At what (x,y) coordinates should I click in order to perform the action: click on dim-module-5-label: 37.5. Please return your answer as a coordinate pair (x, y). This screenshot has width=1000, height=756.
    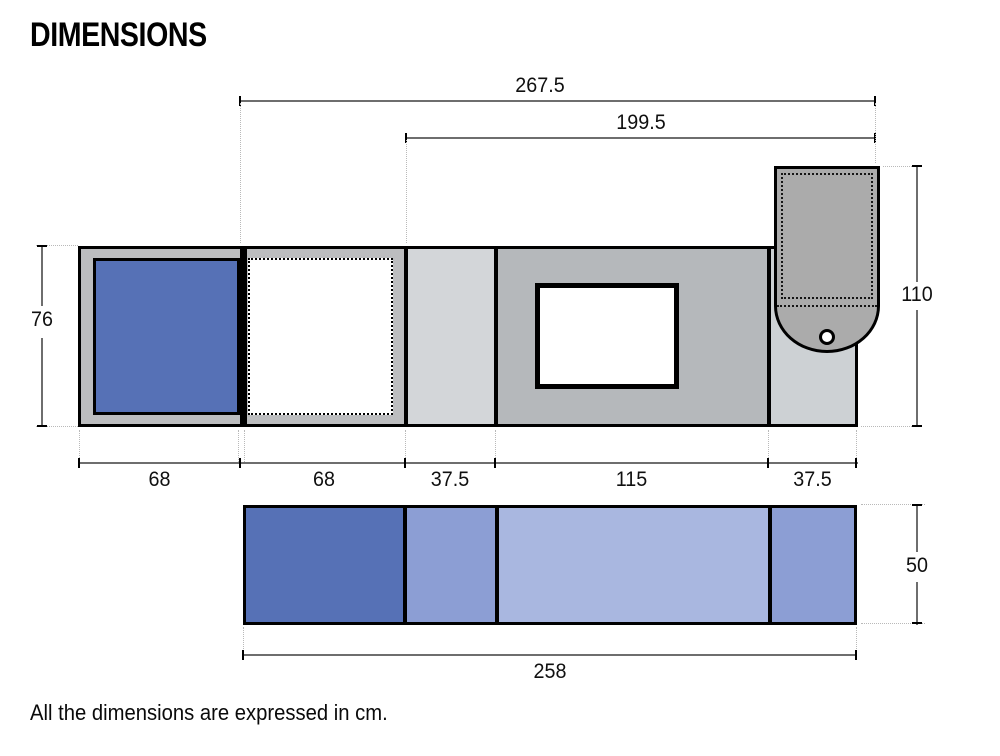
    Looking at the image, I should click on (812, 479).